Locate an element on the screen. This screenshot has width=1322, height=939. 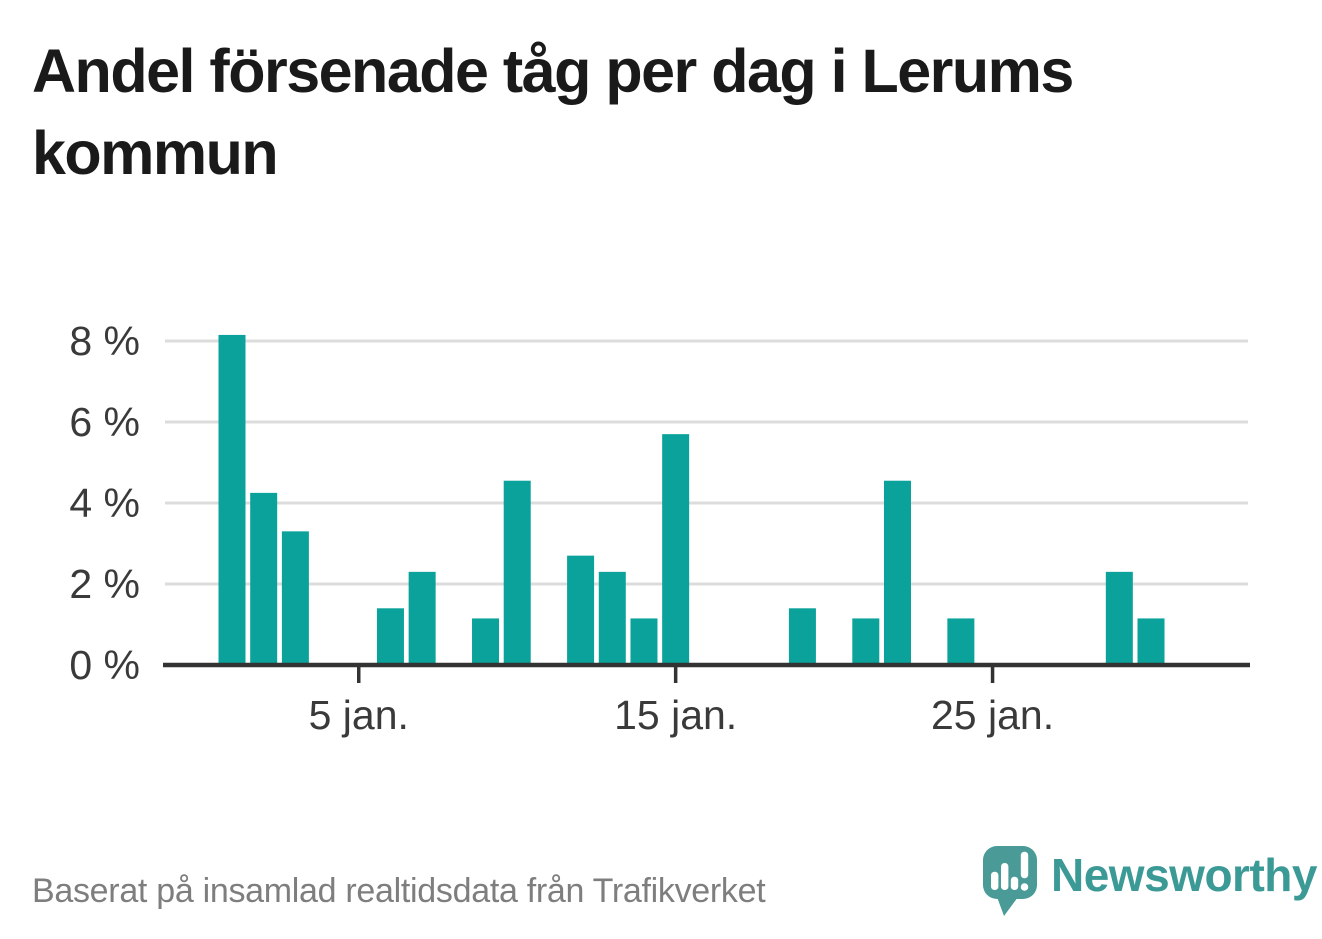
newsworthy-logo: Newsworthy is located at coordinates (1149, 884).